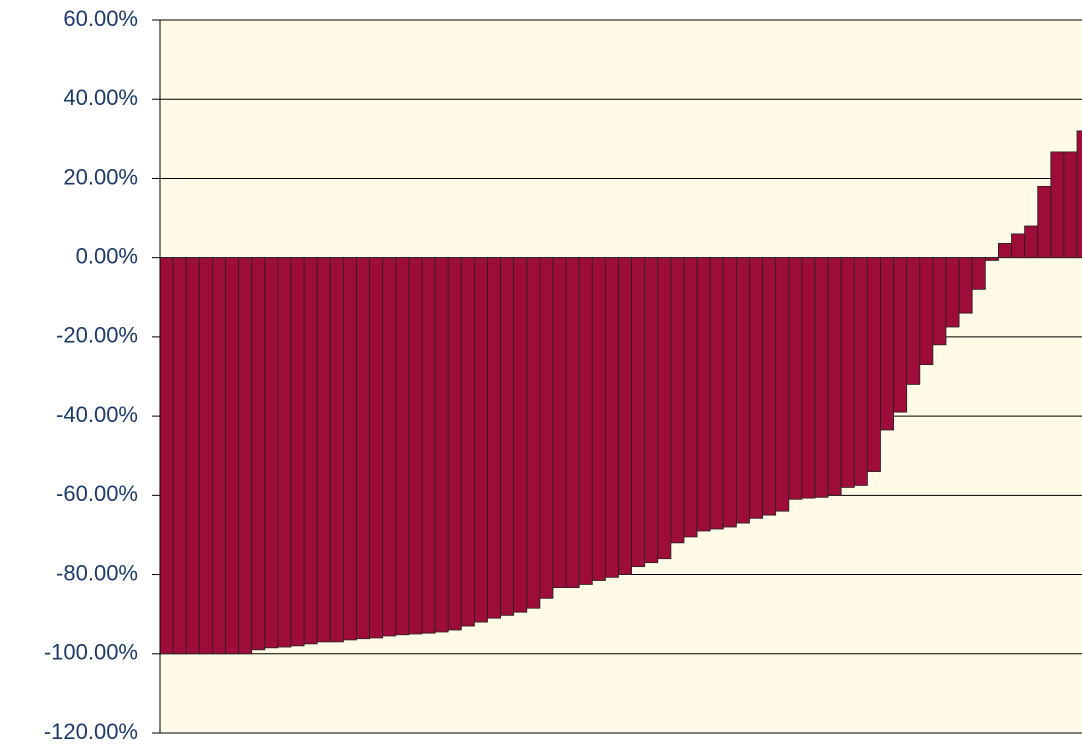 Image resolution: width=1082 pixels, height=746 pixels. I want to click on y-tick-label: 40.00%, so click(100, 97).